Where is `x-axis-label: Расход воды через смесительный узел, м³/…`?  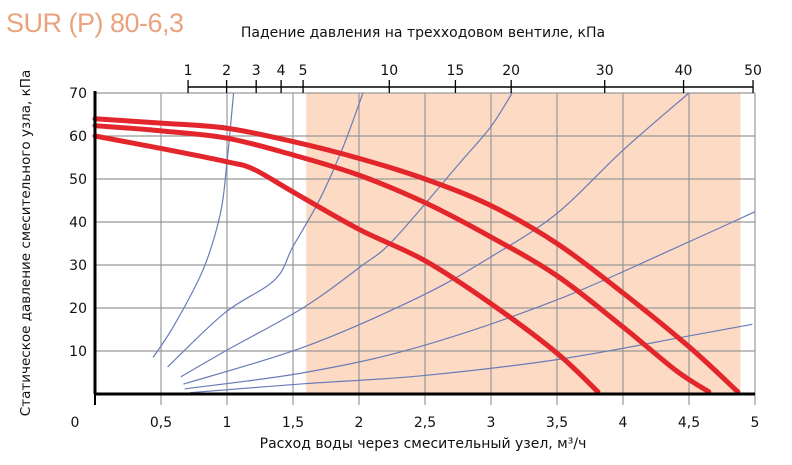 x-axis-label: Расход воды через смесительный узел, м³/… is located at coordinates (423, 444).